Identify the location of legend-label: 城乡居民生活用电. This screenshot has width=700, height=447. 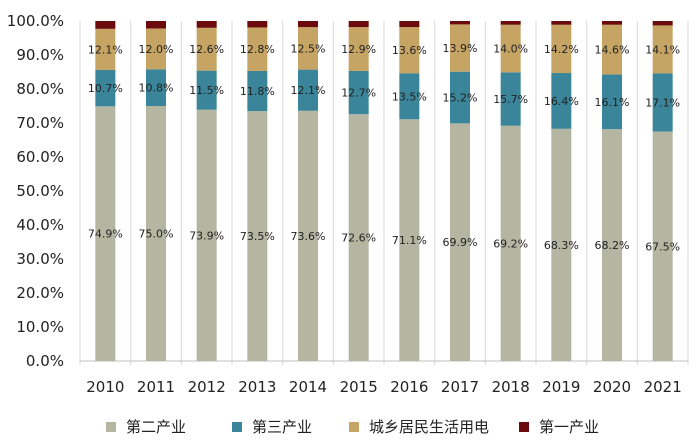
(429, 427).